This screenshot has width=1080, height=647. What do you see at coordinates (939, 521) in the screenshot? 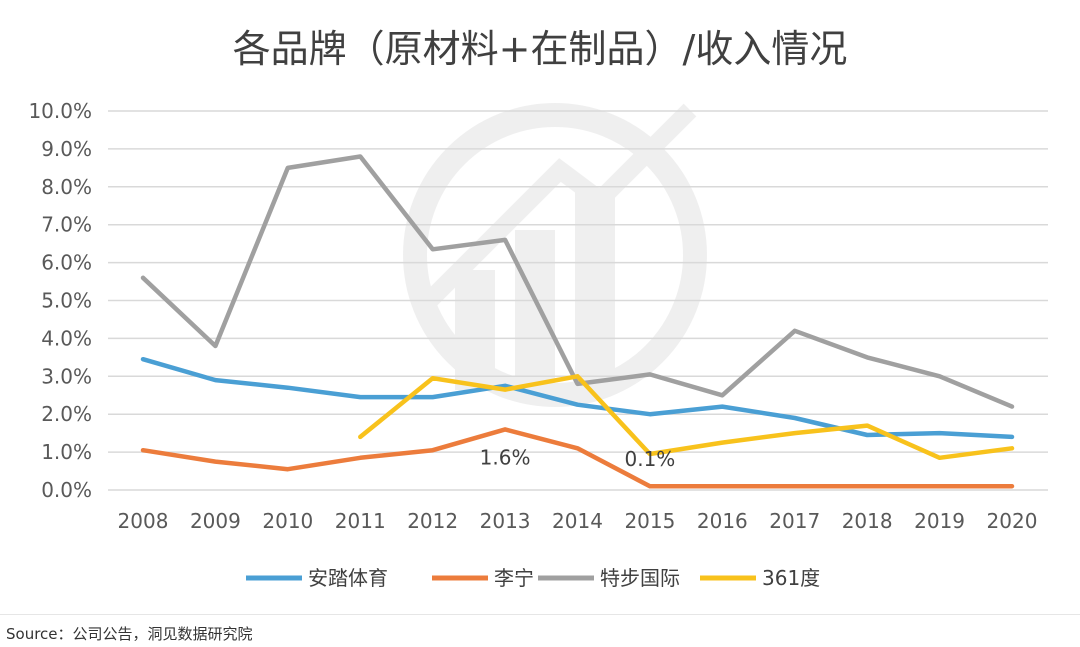
I see `x-tick-label: 2019` at bounding box center [939, 521].